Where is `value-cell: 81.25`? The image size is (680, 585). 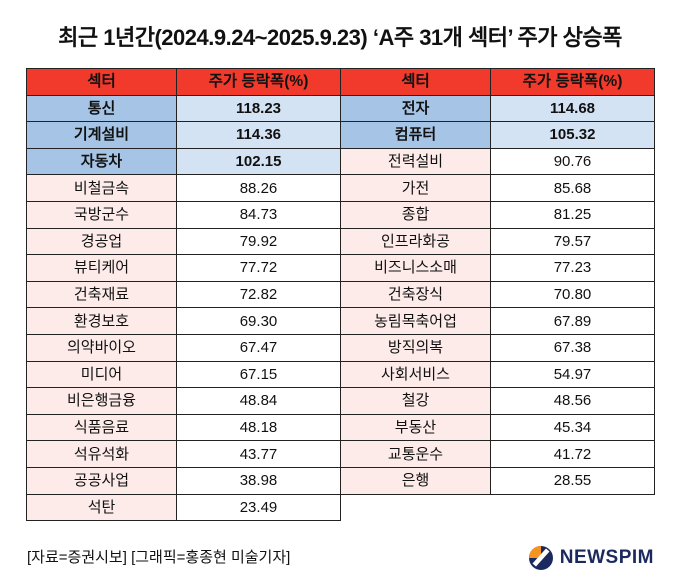
value-cell: 81.25 is located at coordinates (573, 215).